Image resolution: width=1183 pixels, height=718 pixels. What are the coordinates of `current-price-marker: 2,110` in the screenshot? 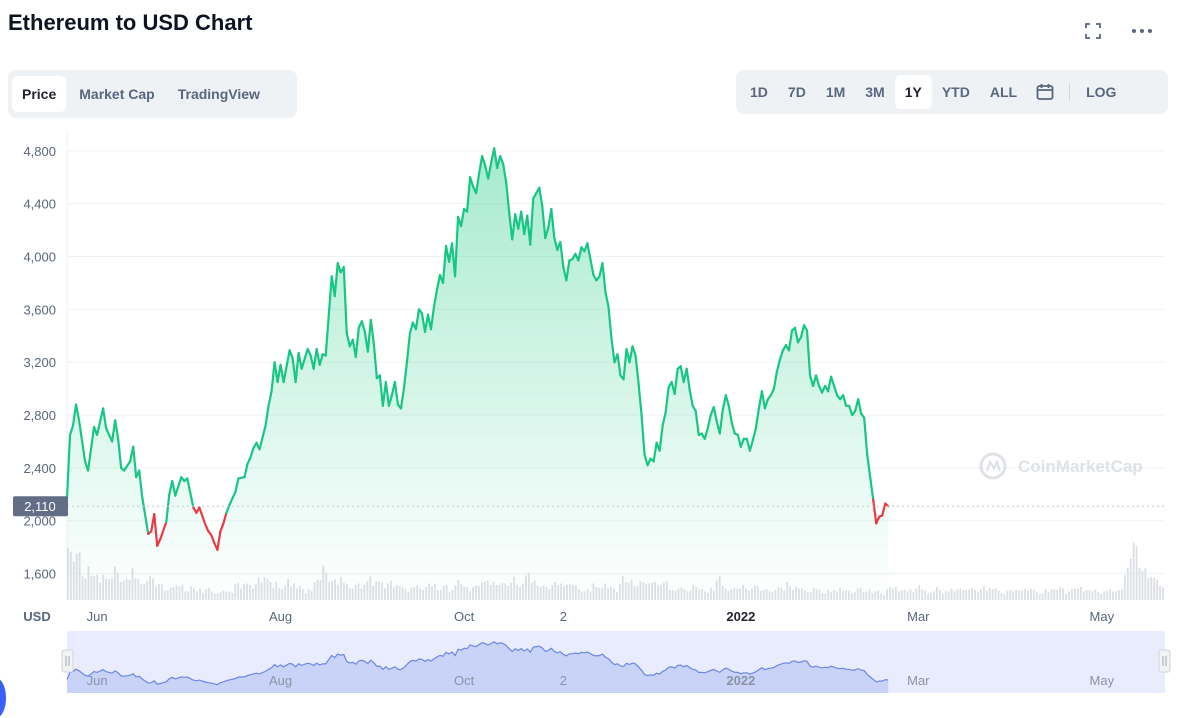 It's located at (40, 506).